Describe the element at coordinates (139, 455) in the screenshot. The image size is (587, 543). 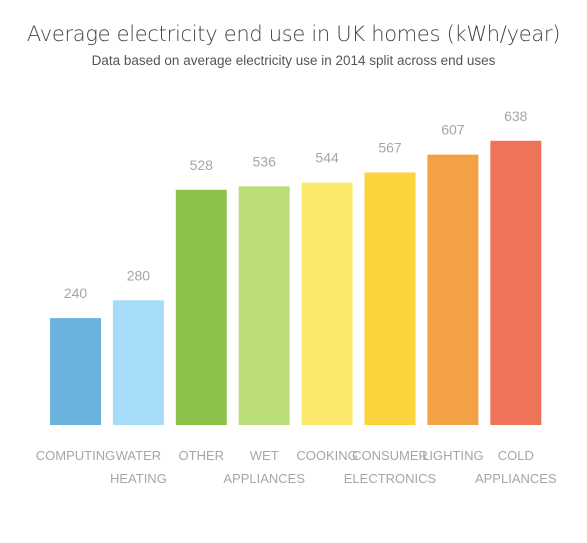
I see `category-label-1-line-0: WATER` at that location.